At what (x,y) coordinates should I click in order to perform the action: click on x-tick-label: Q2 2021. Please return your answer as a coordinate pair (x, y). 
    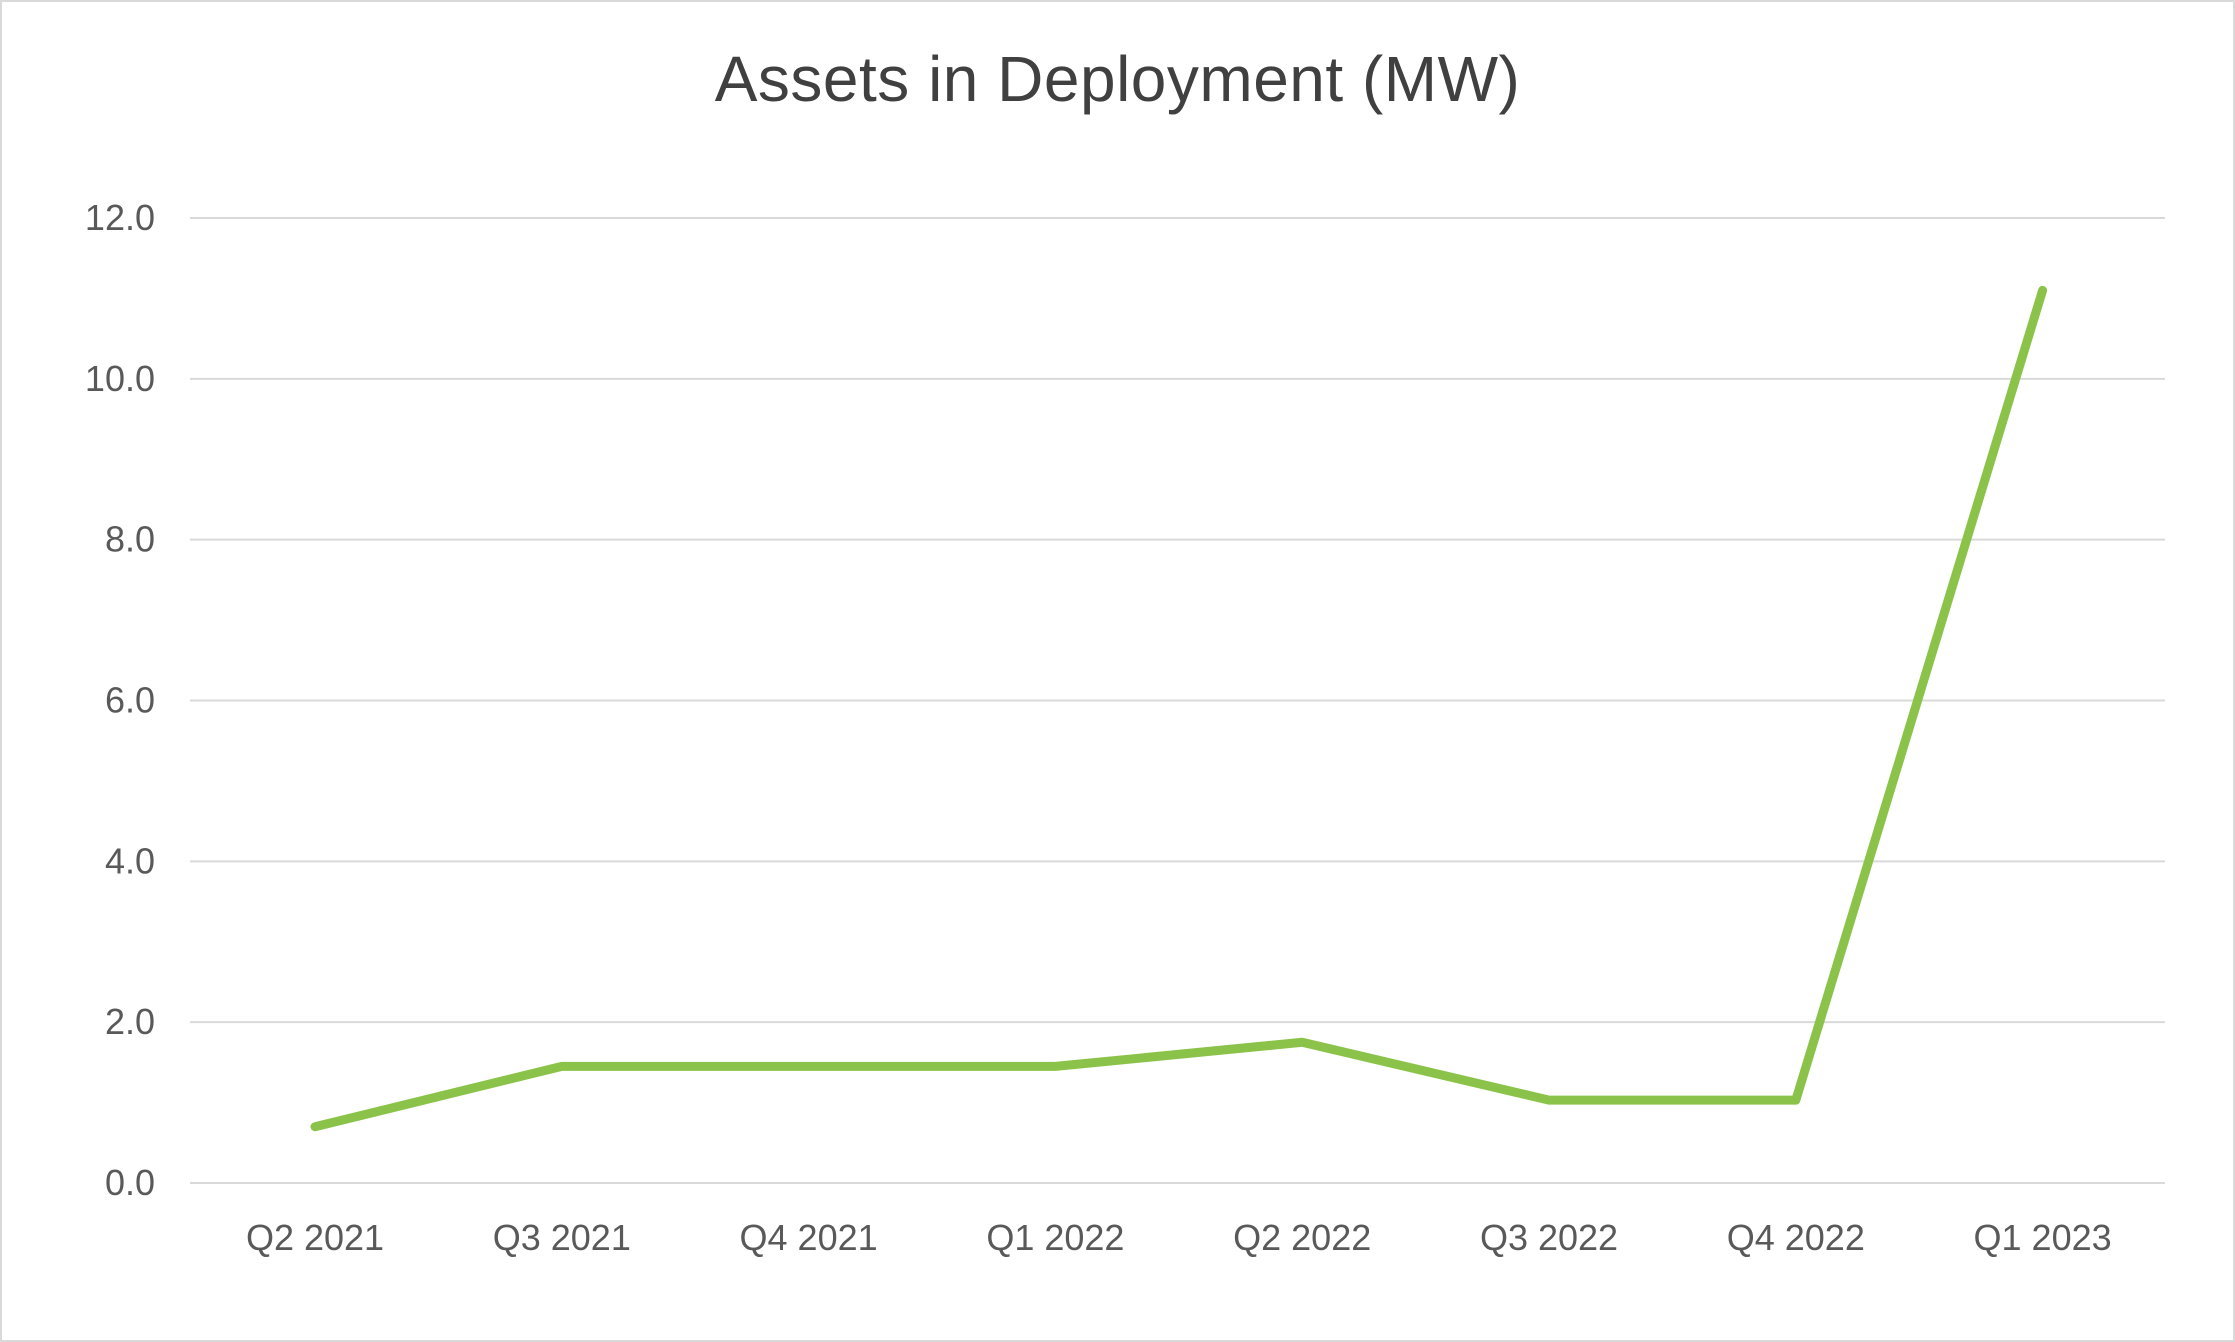
    Looking at the image, I should click on (315, 1237).